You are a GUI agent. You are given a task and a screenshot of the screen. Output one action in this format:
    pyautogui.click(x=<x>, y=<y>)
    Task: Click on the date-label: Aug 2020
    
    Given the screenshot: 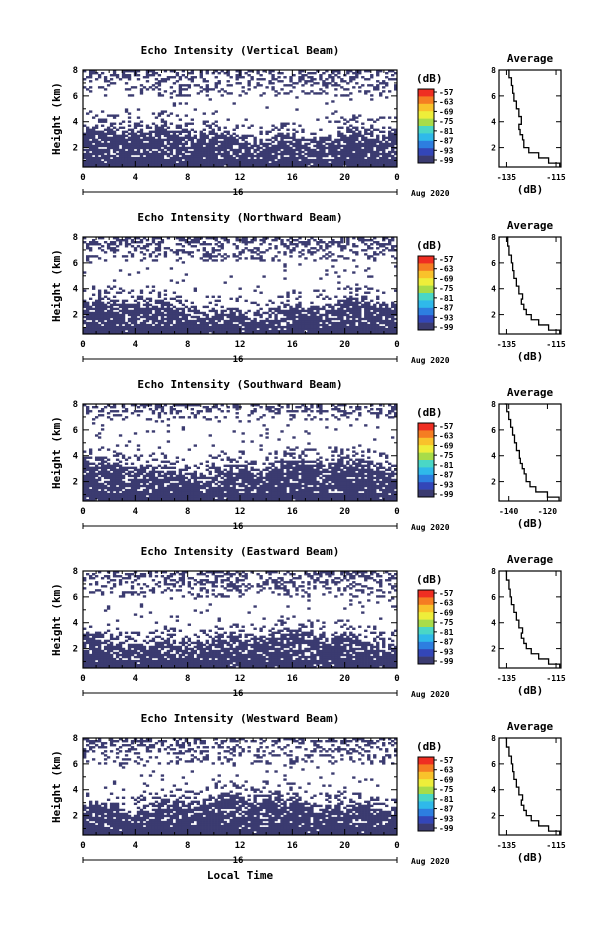 What is the action you would take?
    pyautogui.click(x=430, y=193)
    